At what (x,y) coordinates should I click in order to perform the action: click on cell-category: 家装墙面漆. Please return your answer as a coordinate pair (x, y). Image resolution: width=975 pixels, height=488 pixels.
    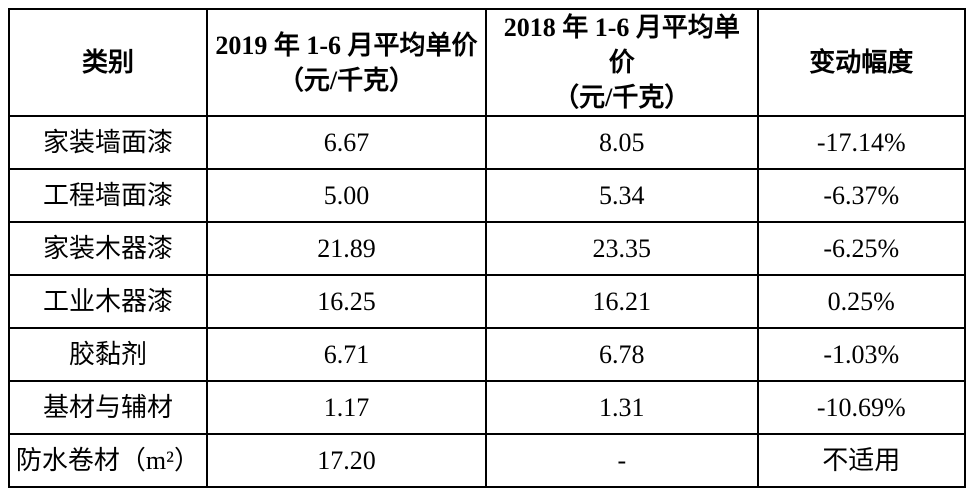
    Looking at the image, I should click on (108, 143).